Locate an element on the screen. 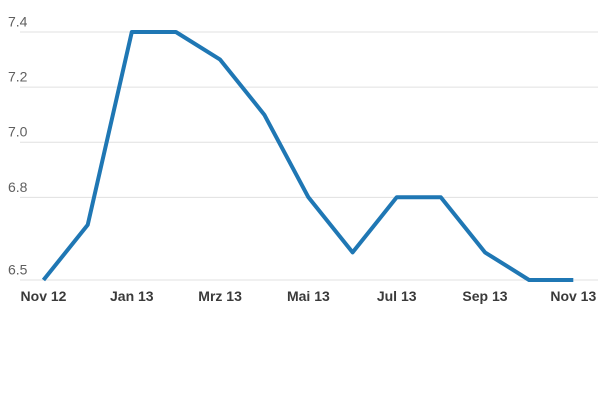 The image size is (600, 400). x-axis-tick-label: Sep 13 is located at coordinates (484, 296).